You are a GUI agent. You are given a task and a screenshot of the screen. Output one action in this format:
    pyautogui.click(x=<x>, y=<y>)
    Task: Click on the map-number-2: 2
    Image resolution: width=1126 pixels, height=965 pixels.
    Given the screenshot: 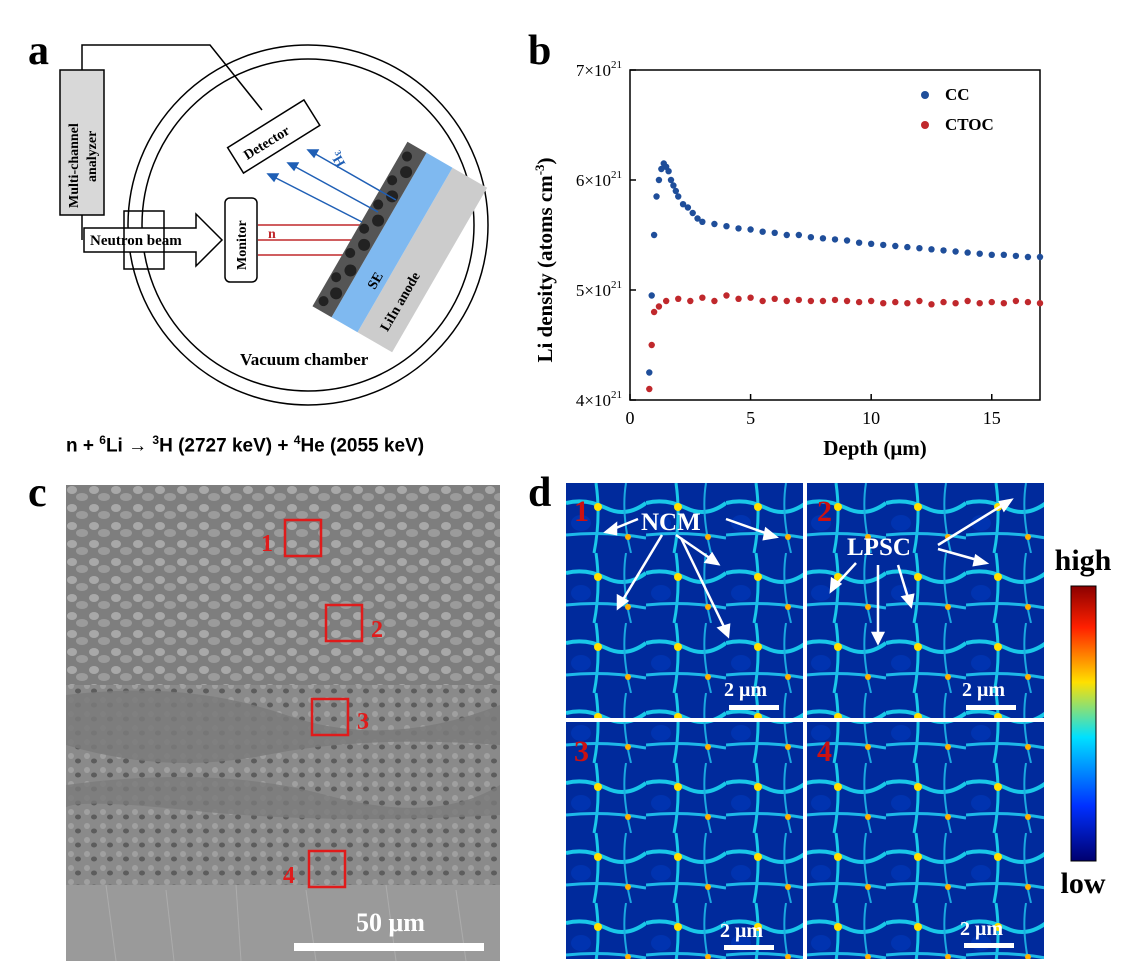 What is the action you would take?
    pyautogui.click(x=824, y=511)
    